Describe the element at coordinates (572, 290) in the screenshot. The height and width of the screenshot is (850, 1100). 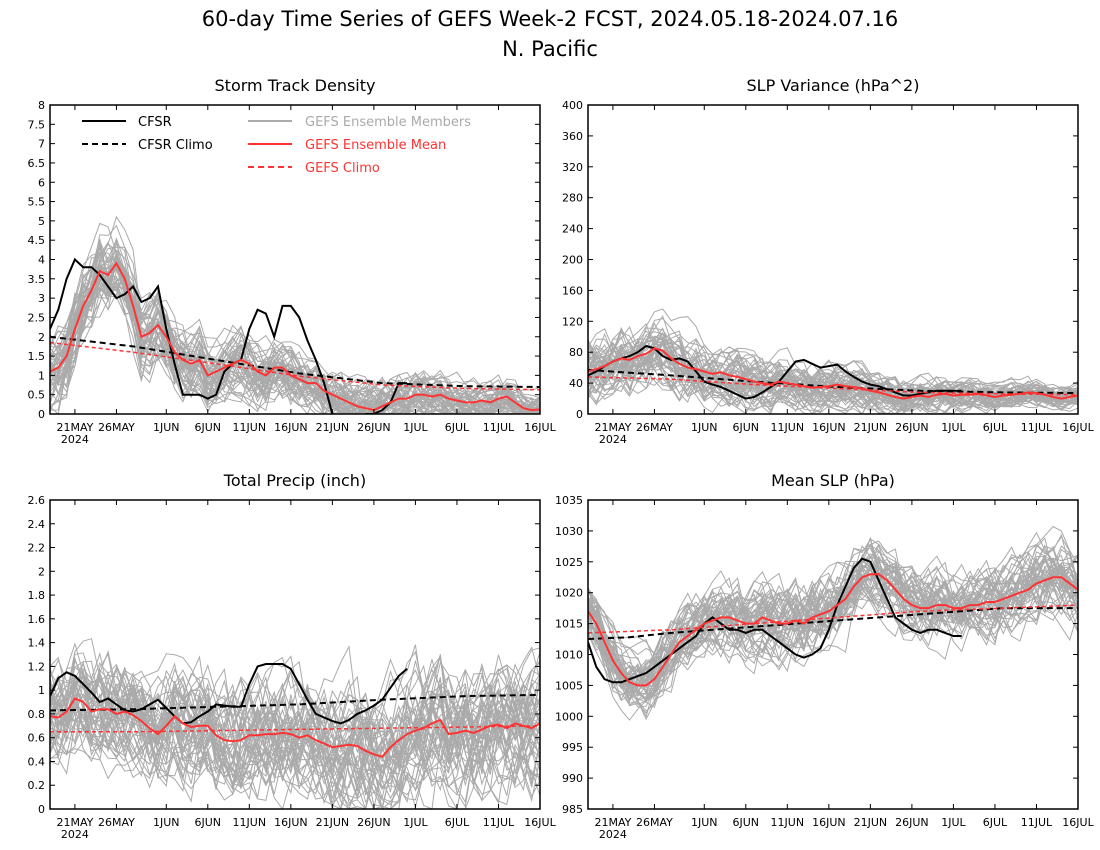
I see `y-tick-label: 160` at that location.